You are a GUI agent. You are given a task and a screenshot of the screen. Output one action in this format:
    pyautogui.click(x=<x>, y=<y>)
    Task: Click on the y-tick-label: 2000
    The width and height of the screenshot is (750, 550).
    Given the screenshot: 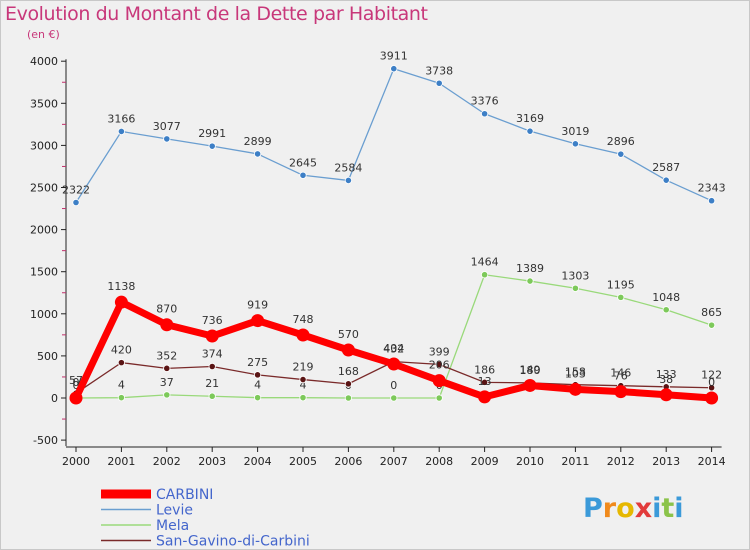 What is the action you would take?
    pyautogui.click(x=44, y=230)
    